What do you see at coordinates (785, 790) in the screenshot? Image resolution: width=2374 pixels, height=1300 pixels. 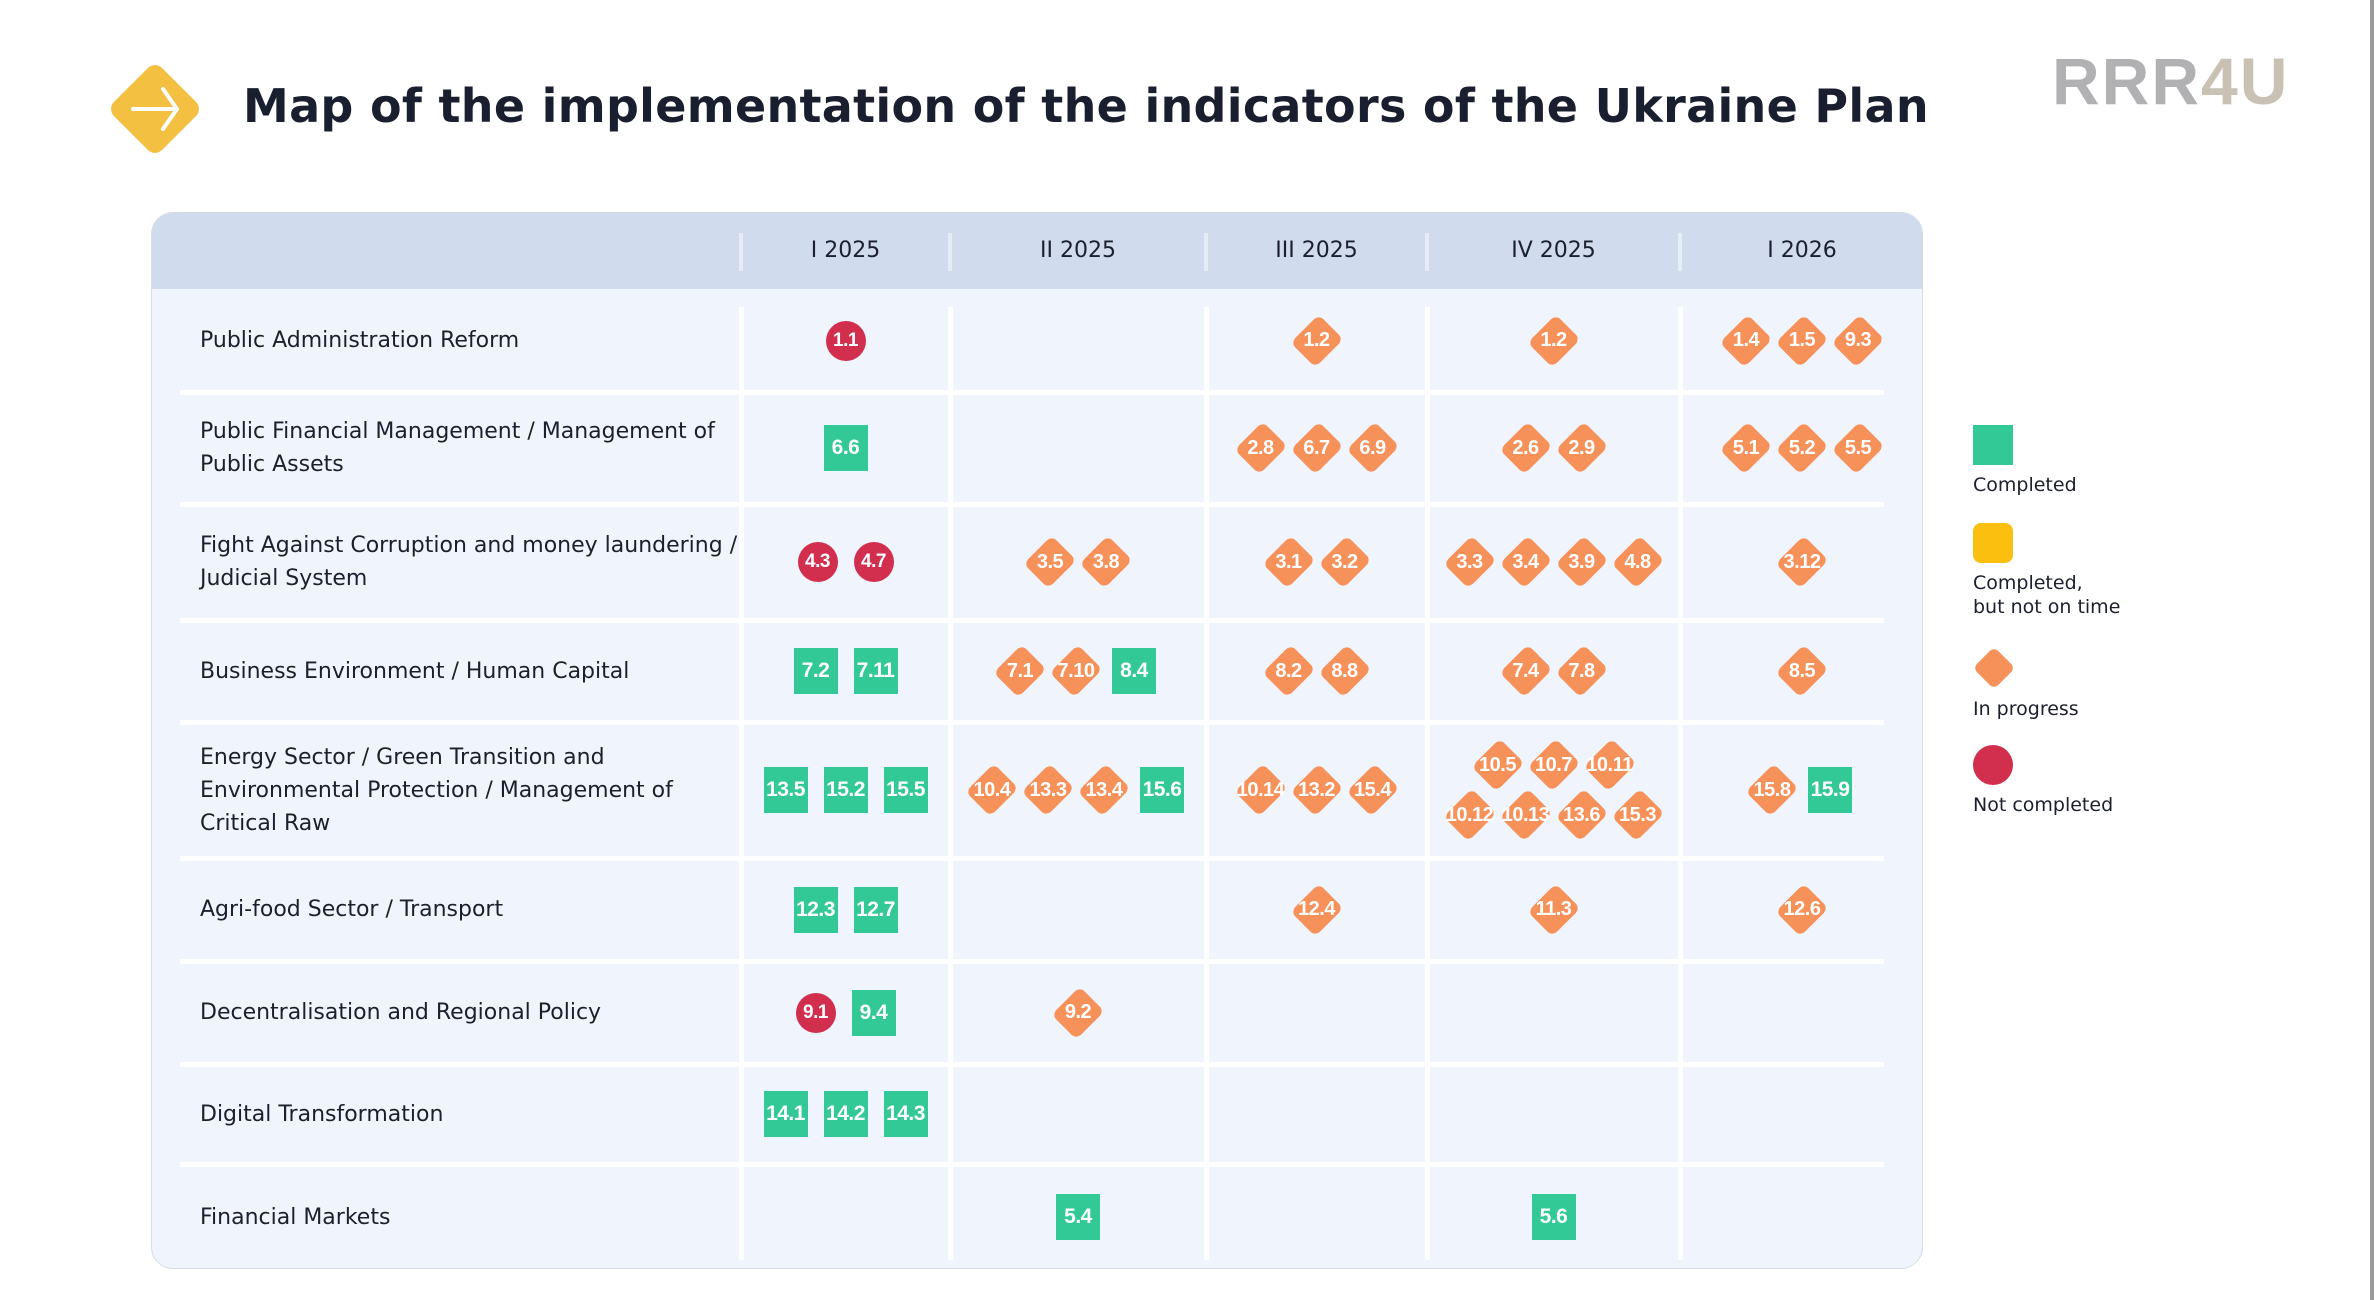 I see `indicator-marker-completed: 13.5` at bounding box center [785, 790].